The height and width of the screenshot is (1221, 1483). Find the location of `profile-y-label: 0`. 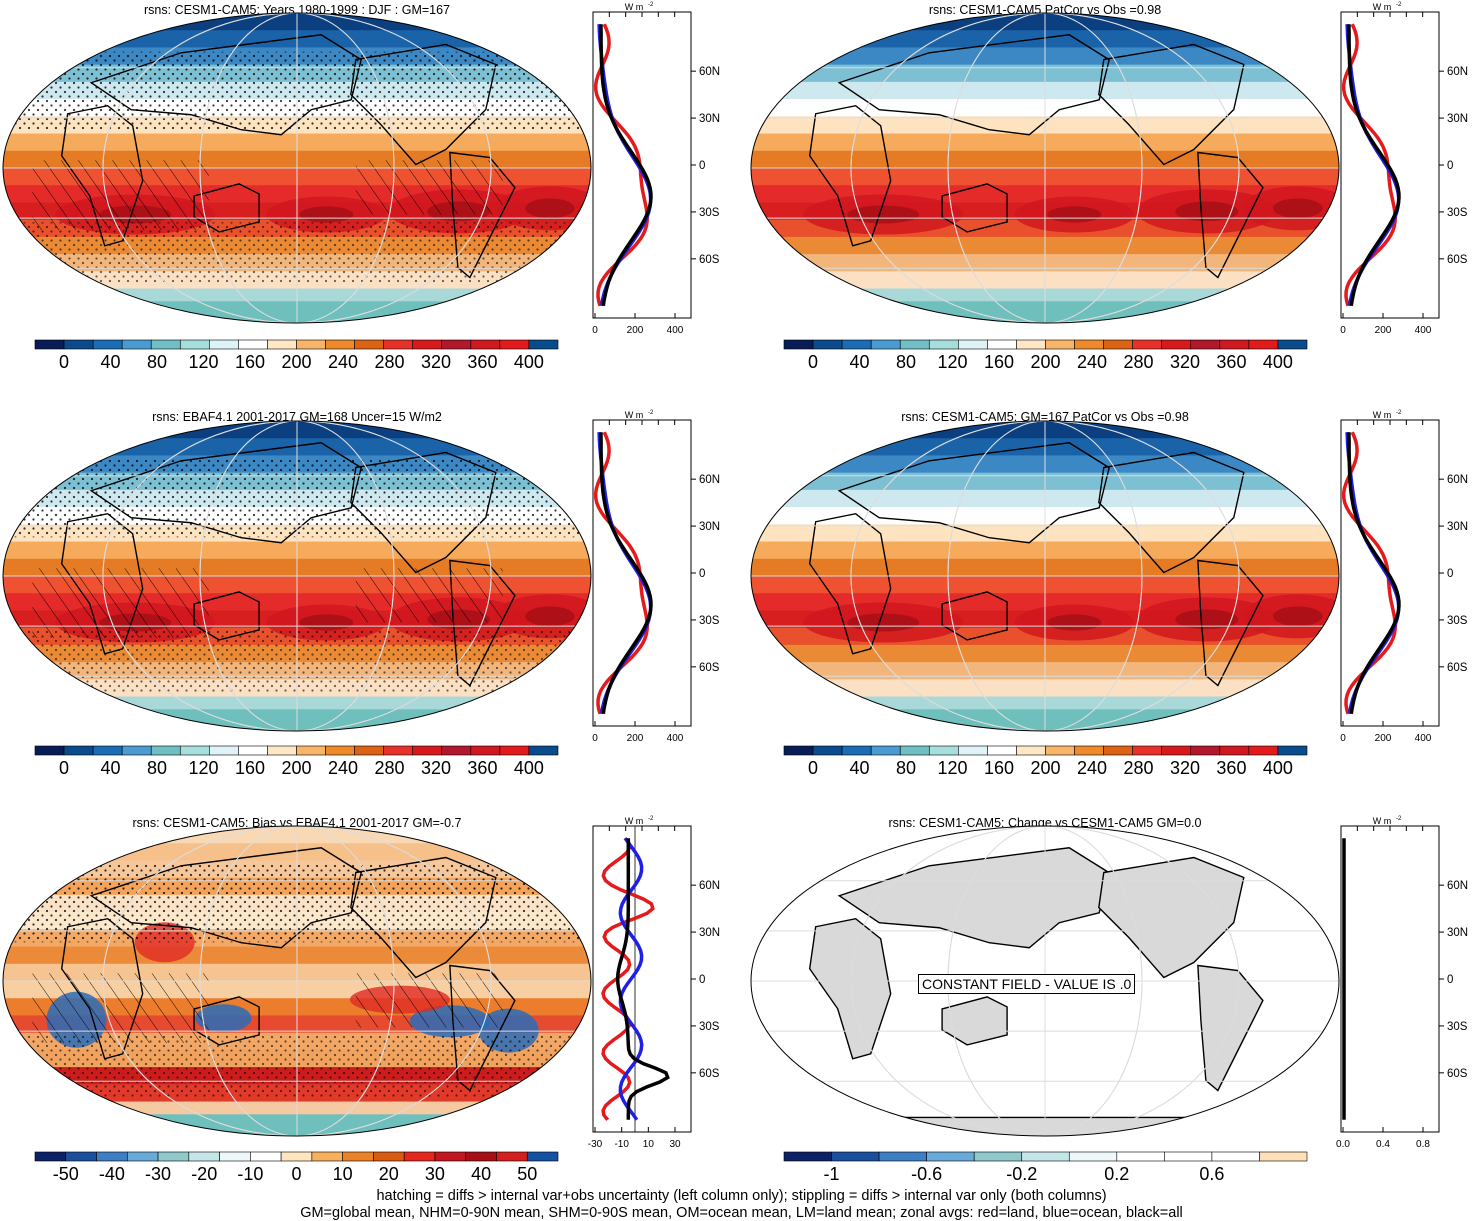

profile-y-label: 0 is located at coordinates (702, 980).